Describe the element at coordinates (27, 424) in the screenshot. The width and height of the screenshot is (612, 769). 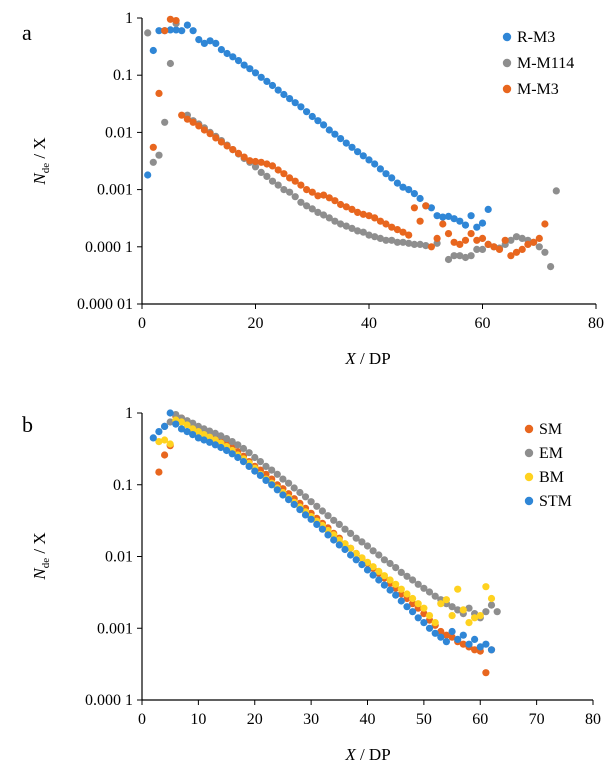
I see `panel-label: b` at that location.